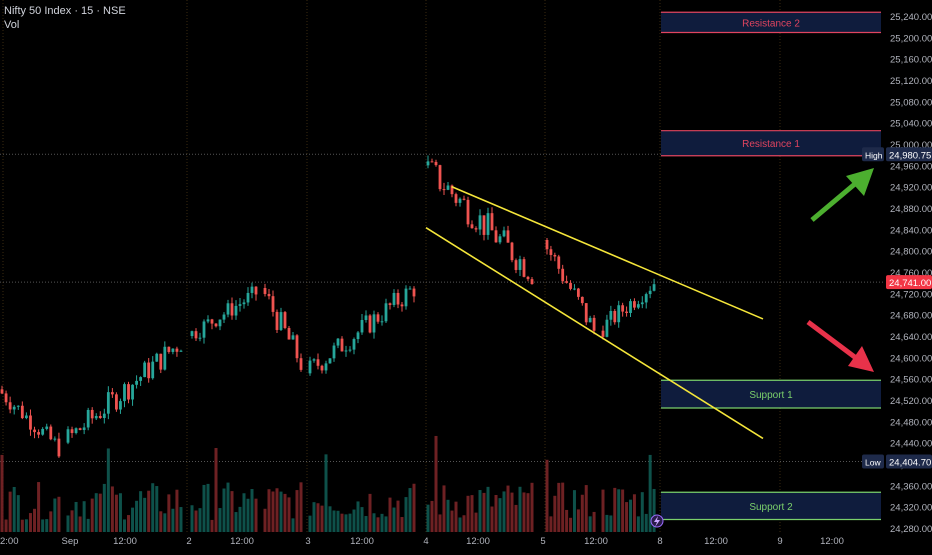 The height and width of the screenshot is (555, 932). Describe the element at coordinates (659, 541) in the screenshot. I see `time-tick-label: 8` at that location.